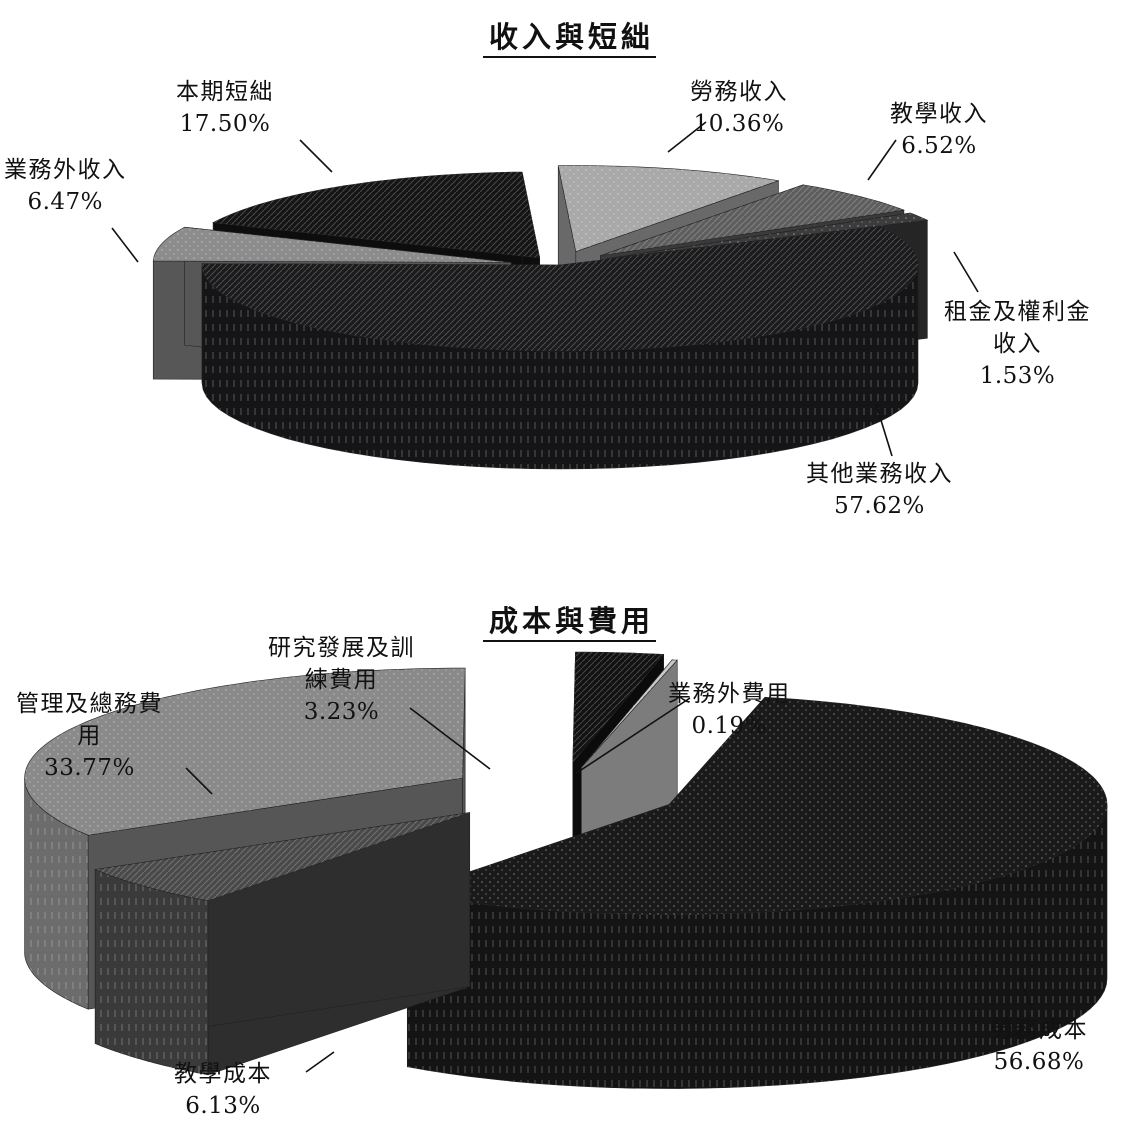 This screenshot has height=1126, width=1139. What do you see at coordinates (879, 490) in the screenshot?
I see `label-other-operating-revenue: 其他業務收入 57.62%` at bounding box center [879, 490].